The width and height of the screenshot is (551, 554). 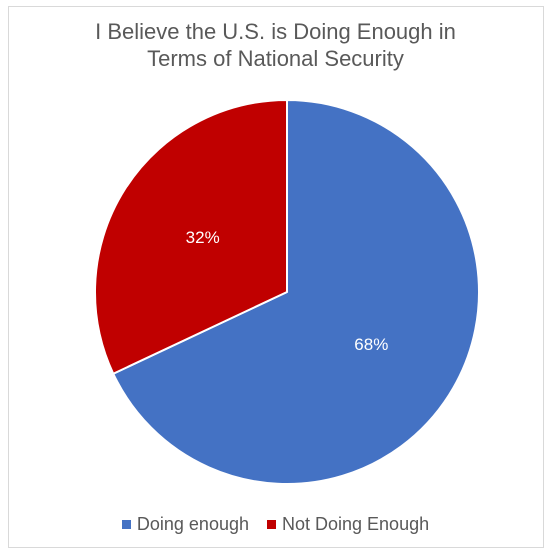 What do you see at coordinates (192, 524) in the screenshot?
I see `legend-label-doing-enough: Doing enough` at bounding box center [192, 524].